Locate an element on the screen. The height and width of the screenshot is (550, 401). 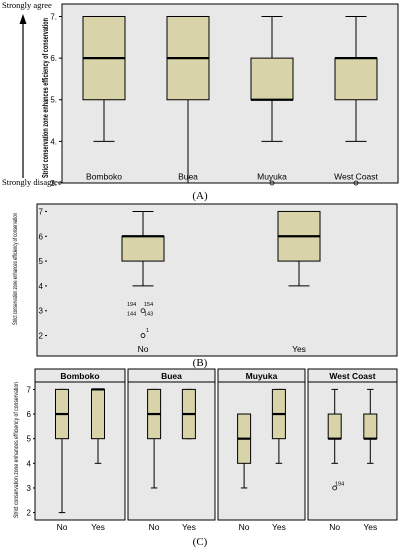
panel-b-ytick-label-1: 3 is located at coordinates (41, 311).